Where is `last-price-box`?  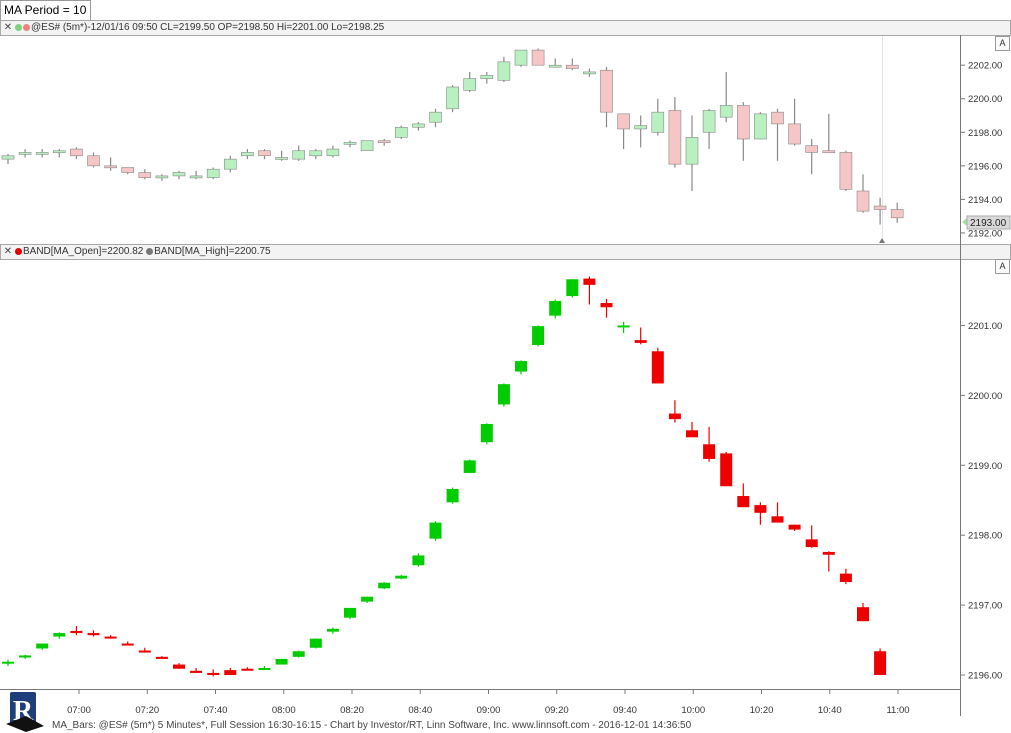 last-price-box is located at coordinates (988, 222).